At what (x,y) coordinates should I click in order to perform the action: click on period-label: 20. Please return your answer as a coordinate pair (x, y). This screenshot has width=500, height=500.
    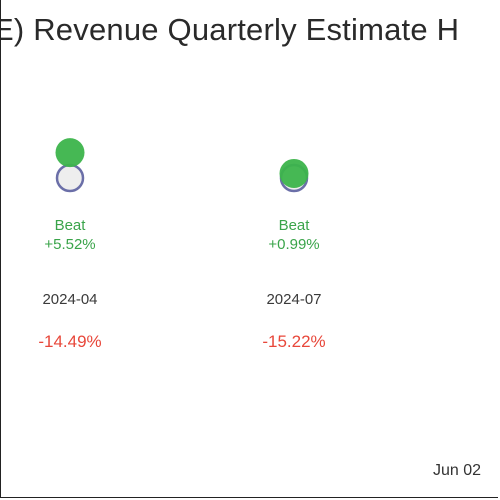
    Looking at the image, I should click on (478, 299).